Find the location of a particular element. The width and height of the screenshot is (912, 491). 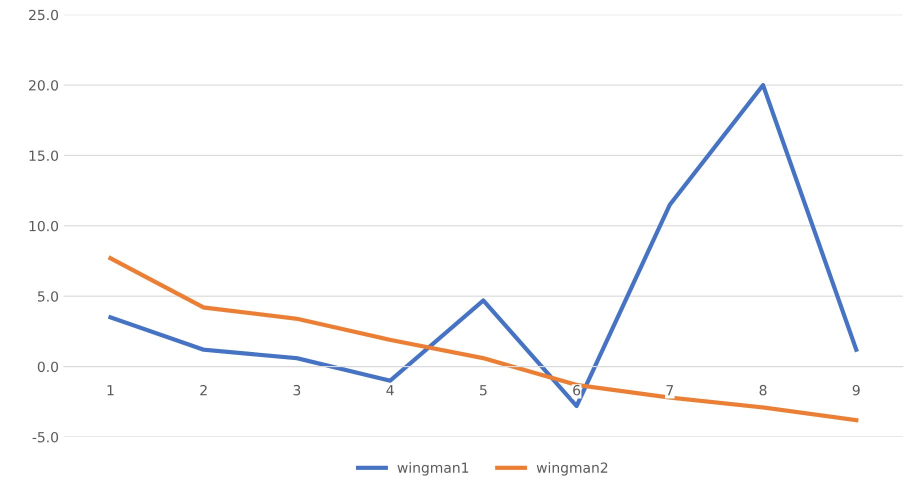

x-tick-label: 4 is located at coordinates (390, 390).